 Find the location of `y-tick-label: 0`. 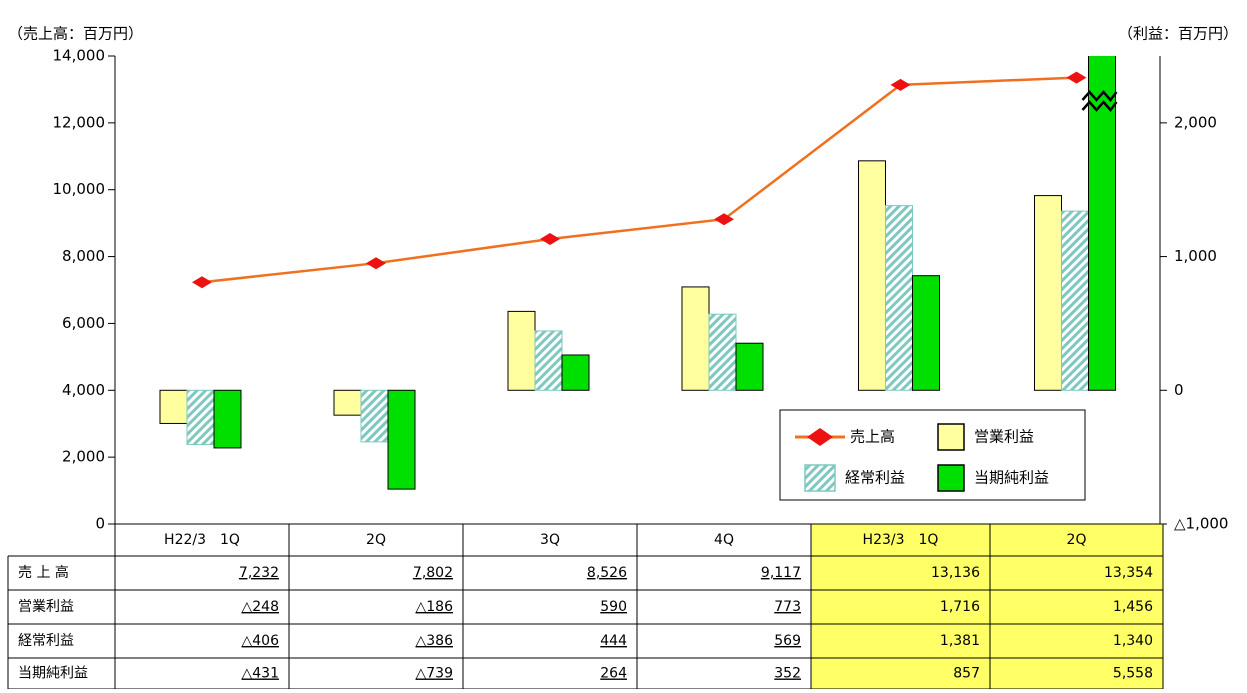

y-tick-label: 0 is located at coordinates (100, 524).